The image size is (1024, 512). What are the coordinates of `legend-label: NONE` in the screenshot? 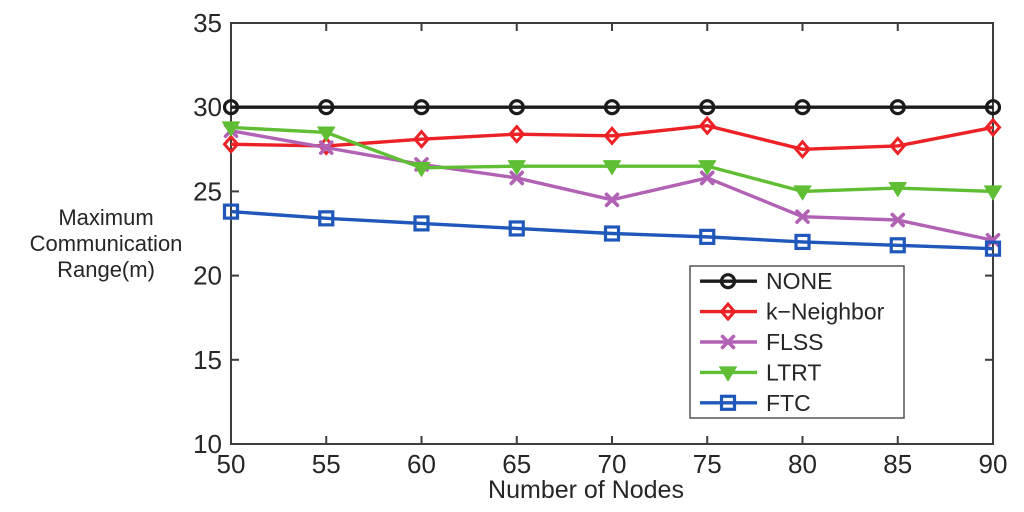 It's located at (799, 281).